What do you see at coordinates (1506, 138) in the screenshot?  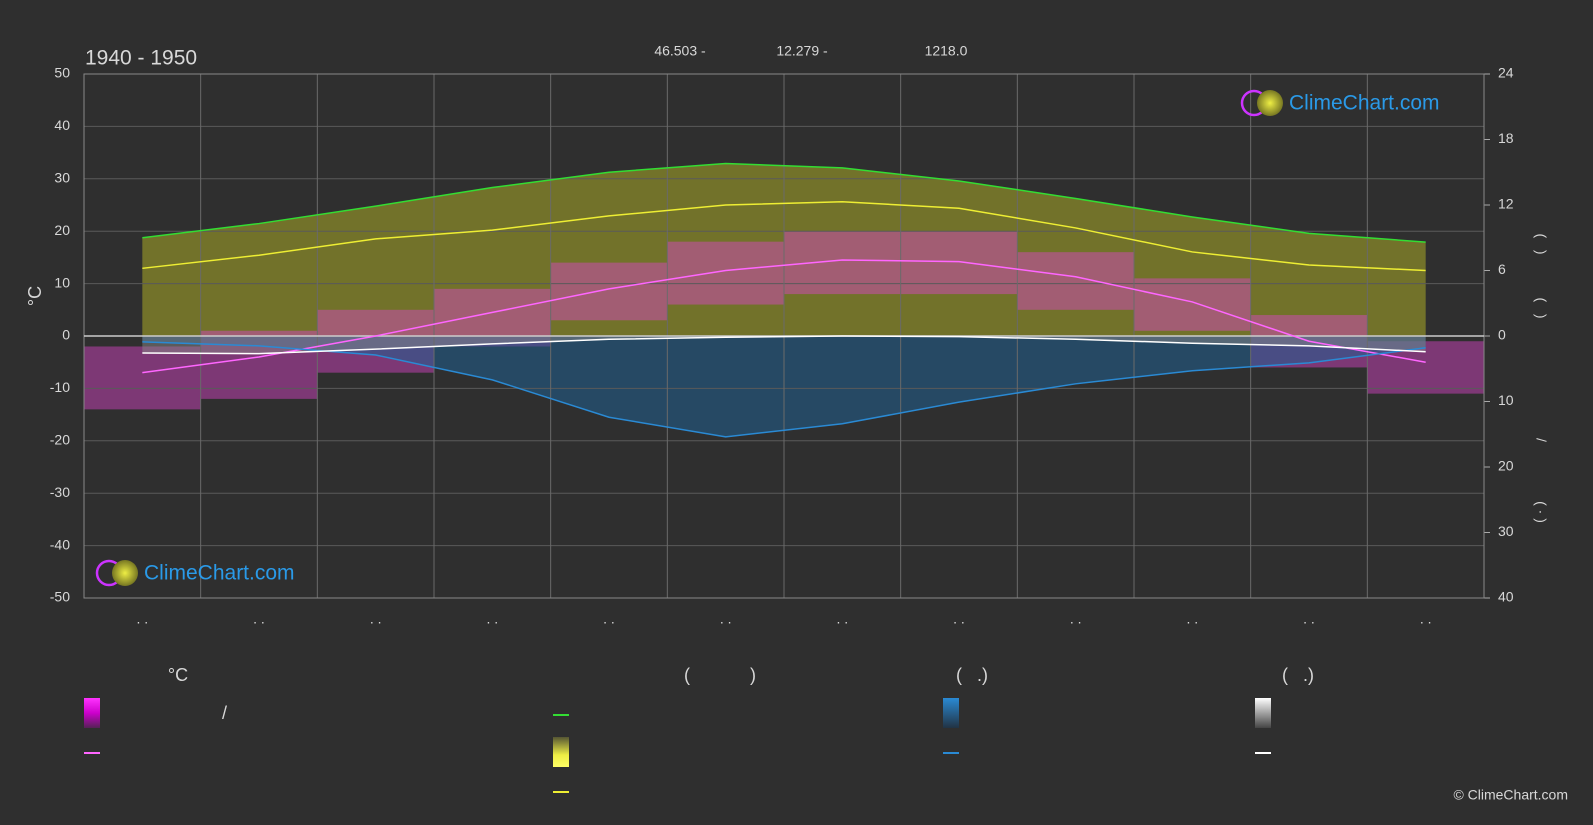 I see `y2-tick-label: 18` at bounding box center [1506, 138].